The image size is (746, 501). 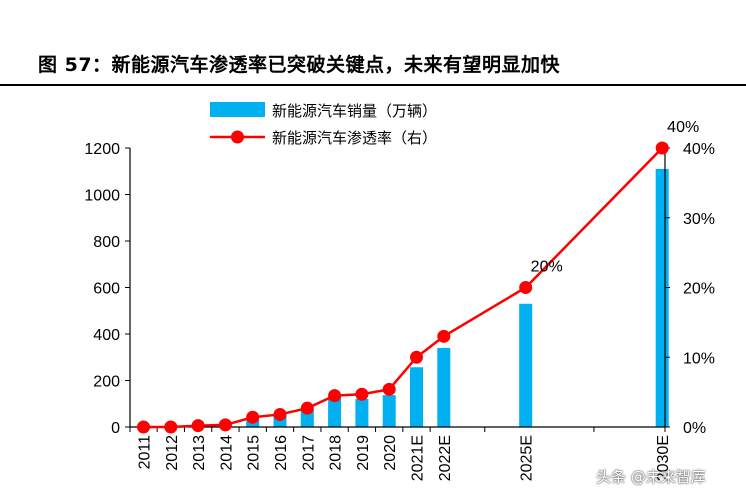 What do you see at coordinates (106, 289) in the screenshot?
I see `left-tick-label: 600` at bounding box center [106, 289].